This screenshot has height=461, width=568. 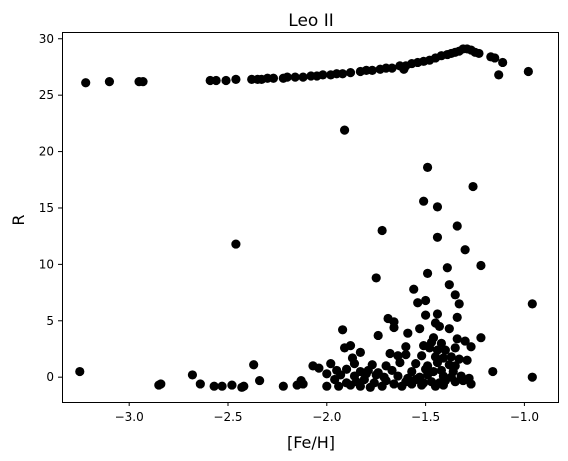 I want to click on y-tick-label: 0, so click(x=50, y=377).